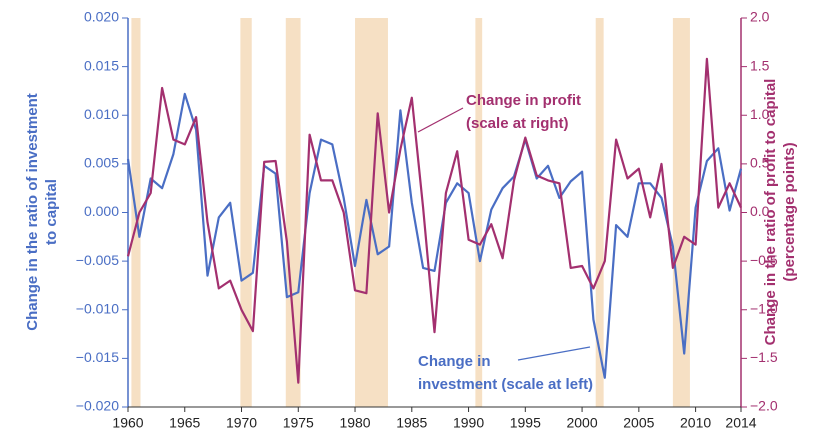 The image size is (822, 438). What do you see at coordinates (468, 423) in the screenshot?
I see `x-tick-label: 1990` at bounding box center [468, 423].